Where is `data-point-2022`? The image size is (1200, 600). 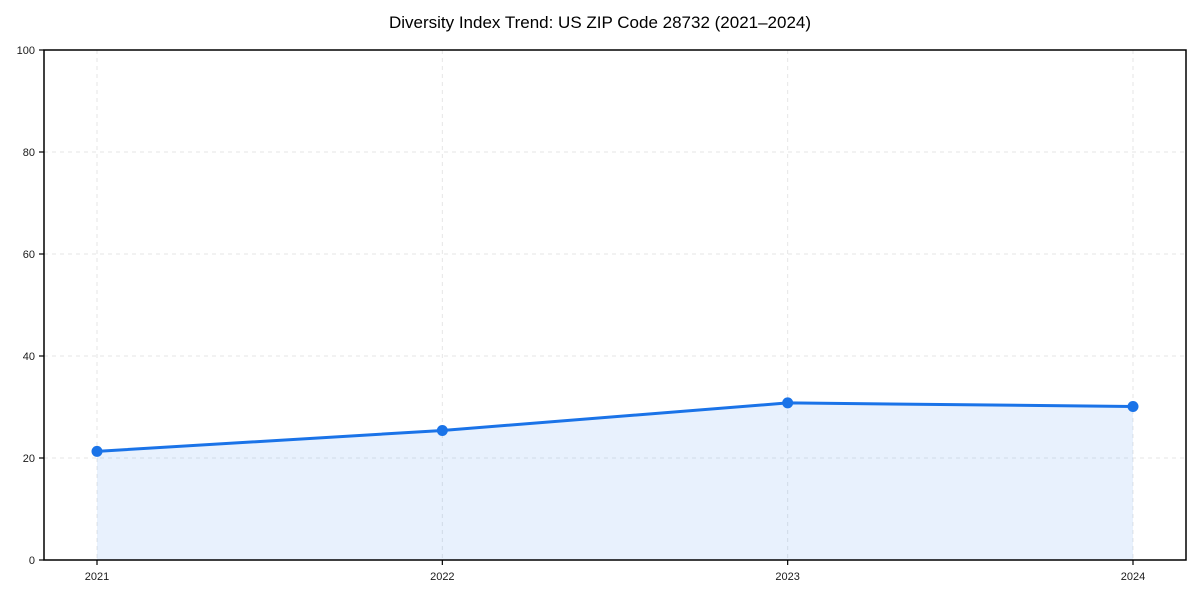 data-point-2022 is located at coordinates (442, 430).